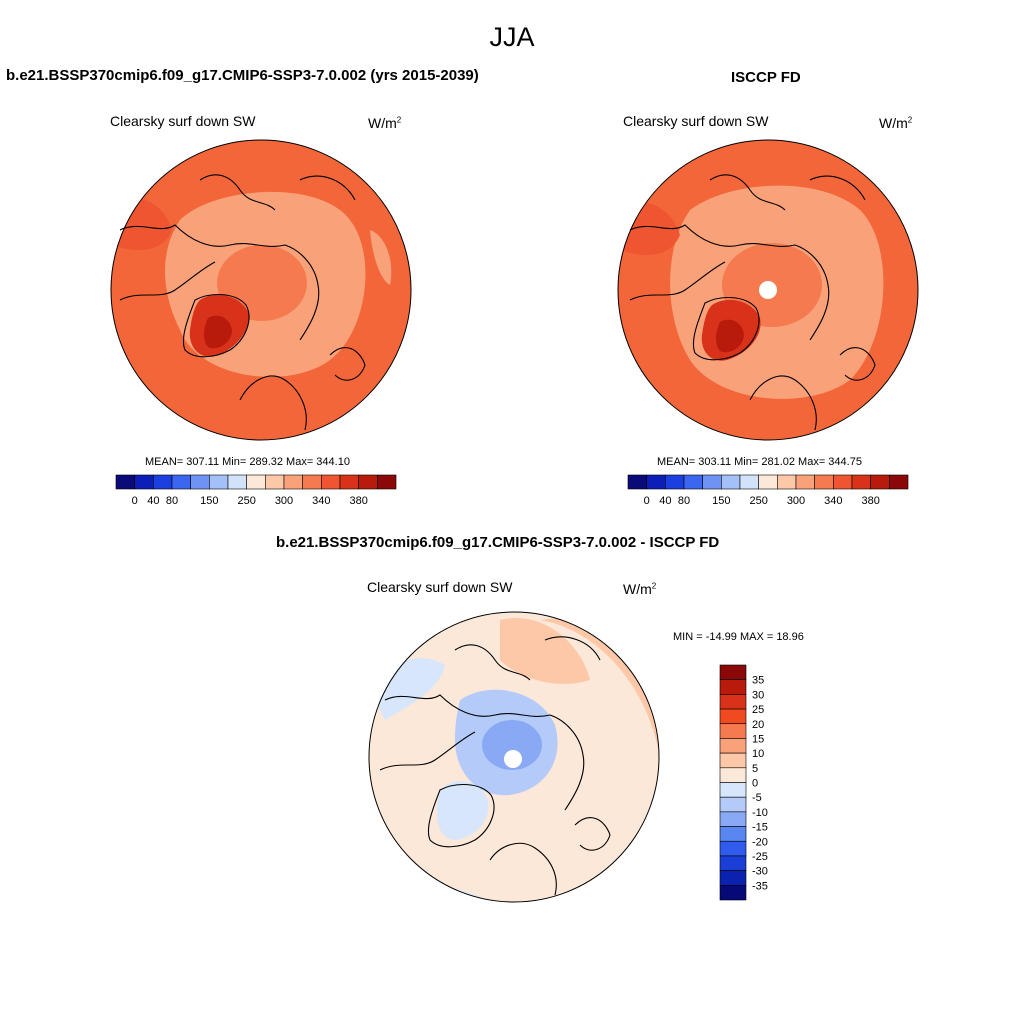 The image size is (1024, 1024). Describe the element at coordinates (730, 336) in the screenshot. I see `map-obs-fill-greenland-core` at that location.